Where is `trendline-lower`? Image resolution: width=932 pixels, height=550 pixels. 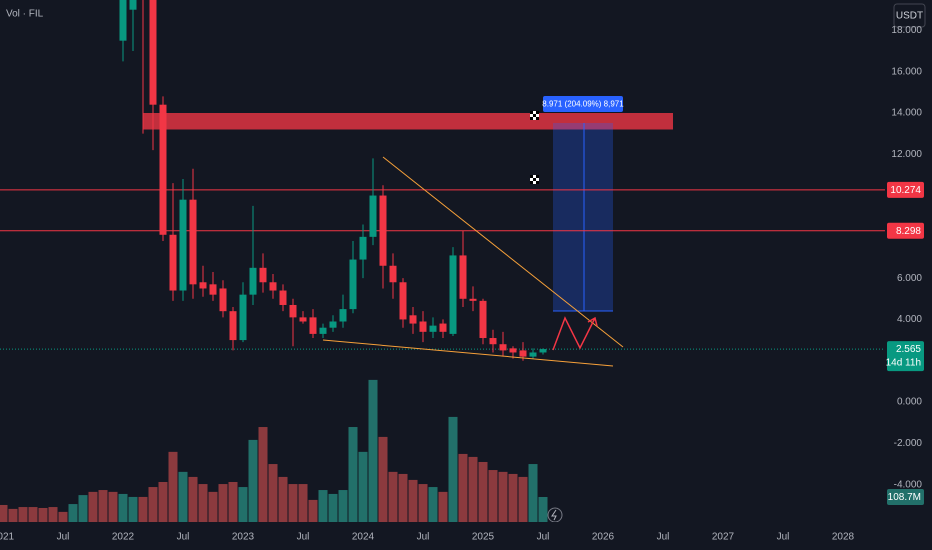
trendline-lower is located at coordinates (468, 353).